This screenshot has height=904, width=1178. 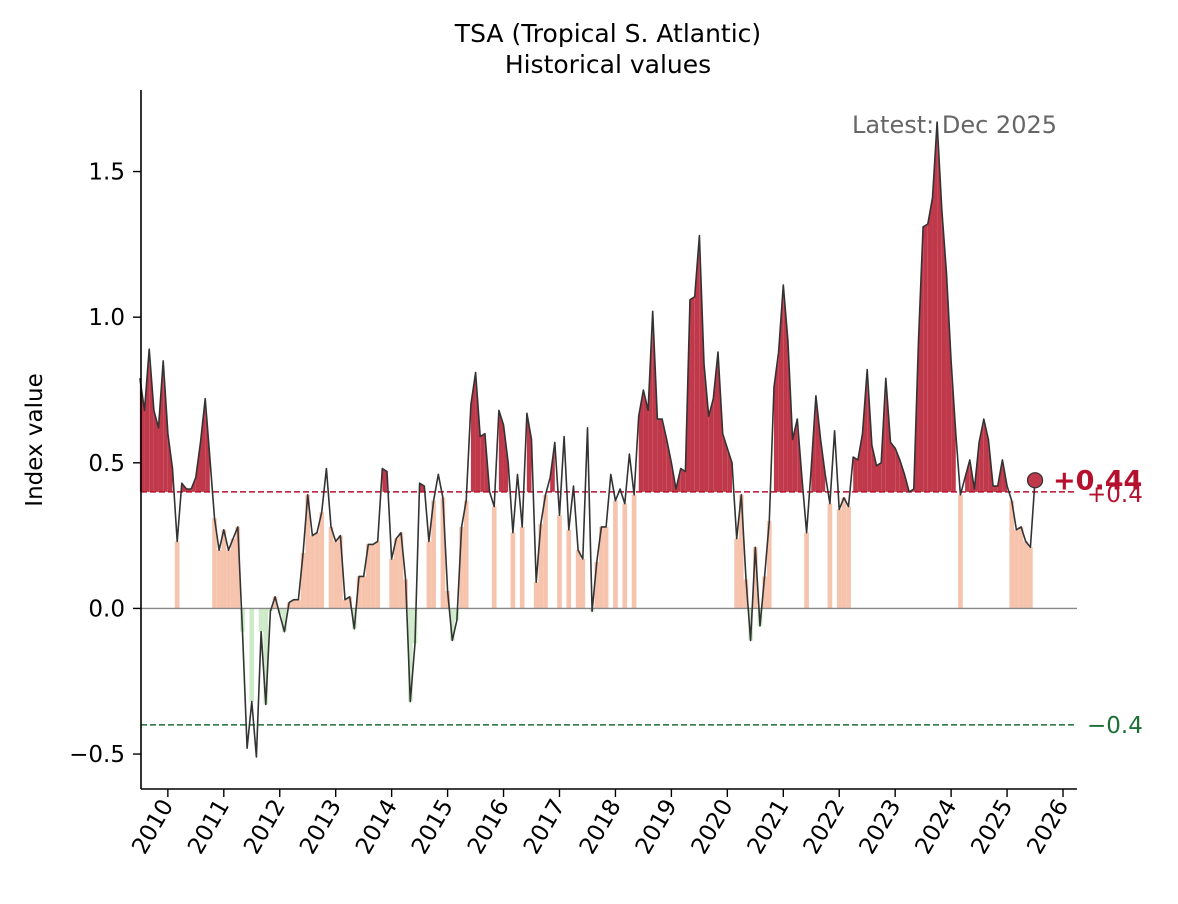 What do you see at coordinates (881, 827) in the screenshot?
I see `x-tick-label: 2023` at bounding box center [881, 827].